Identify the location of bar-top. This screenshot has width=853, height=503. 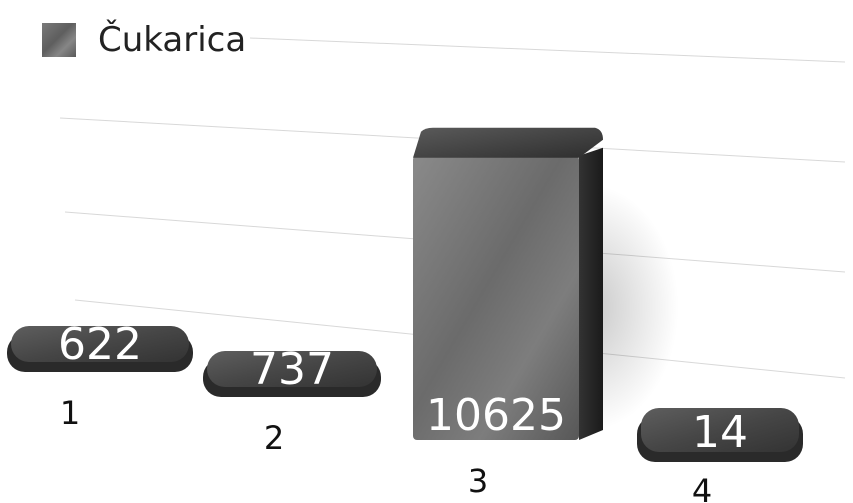
(508, 142).